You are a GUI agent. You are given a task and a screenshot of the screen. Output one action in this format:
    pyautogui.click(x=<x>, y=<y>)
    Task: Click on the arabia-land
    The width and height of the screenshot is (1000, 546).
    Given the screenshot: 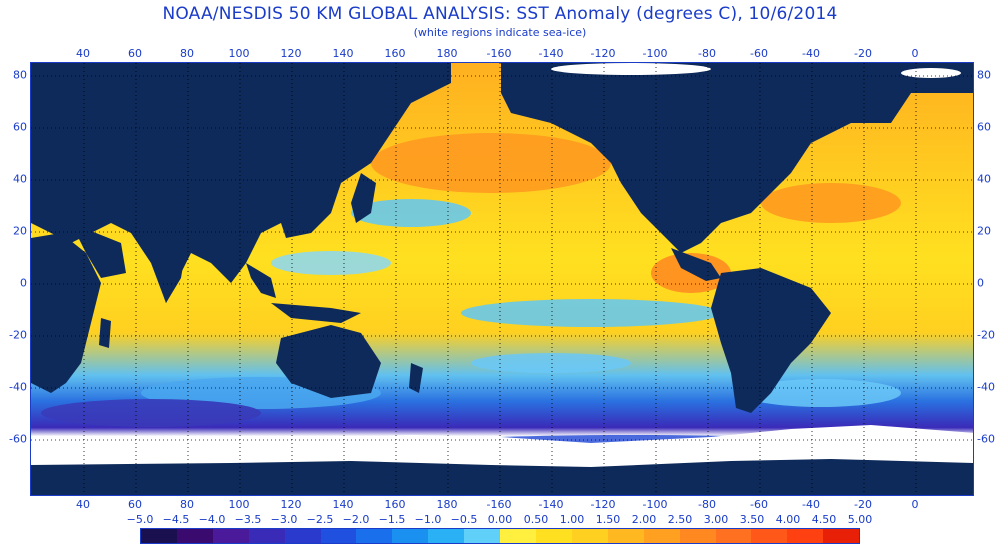 What is the action you would take?
    pyautogui.click(x=98, y=250)
    